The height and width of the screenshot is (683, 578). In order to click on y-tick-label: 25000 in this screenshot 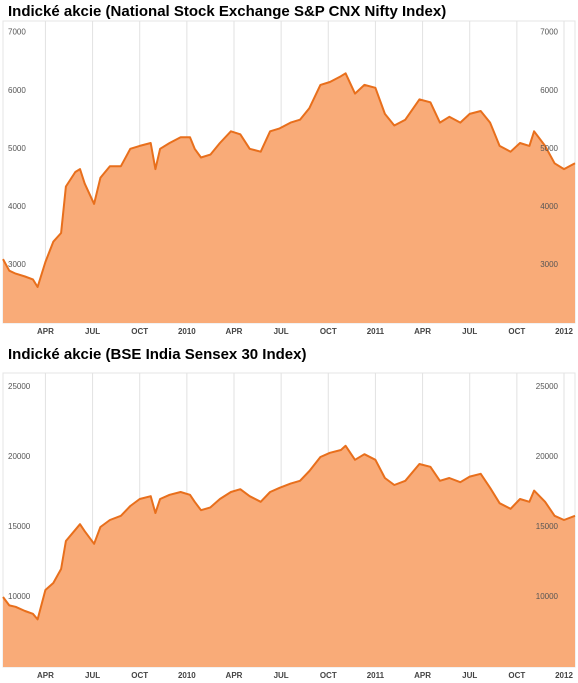, I will do `click(19, 386)`.